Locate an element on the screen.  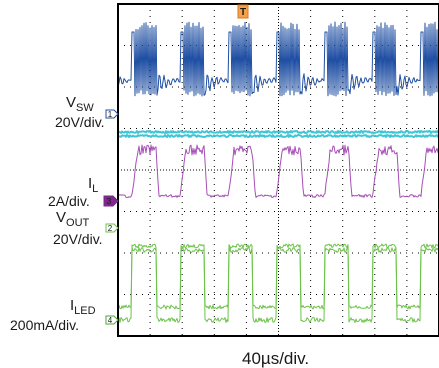
iled-name-main: I is located at coordinates (72, 305).